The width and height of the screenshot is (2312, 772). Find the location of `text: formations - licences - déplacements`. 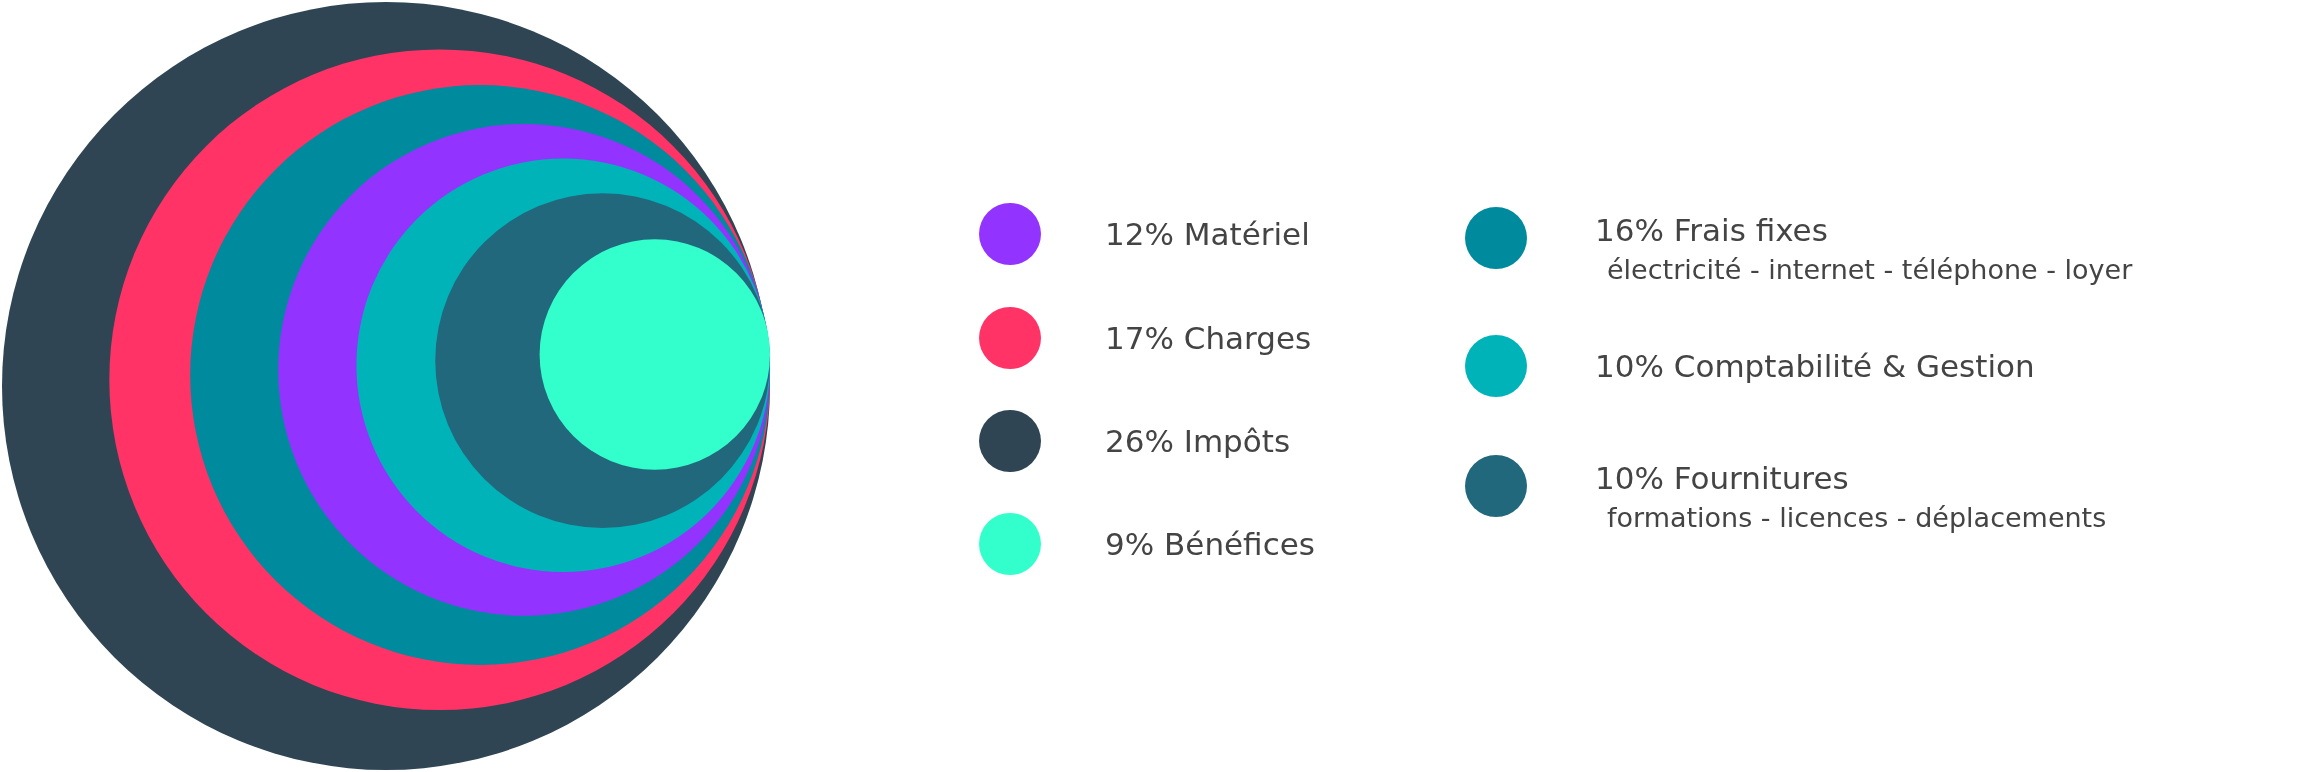

text: formations - licences - déplacements is located at coordinates (1857, 518).